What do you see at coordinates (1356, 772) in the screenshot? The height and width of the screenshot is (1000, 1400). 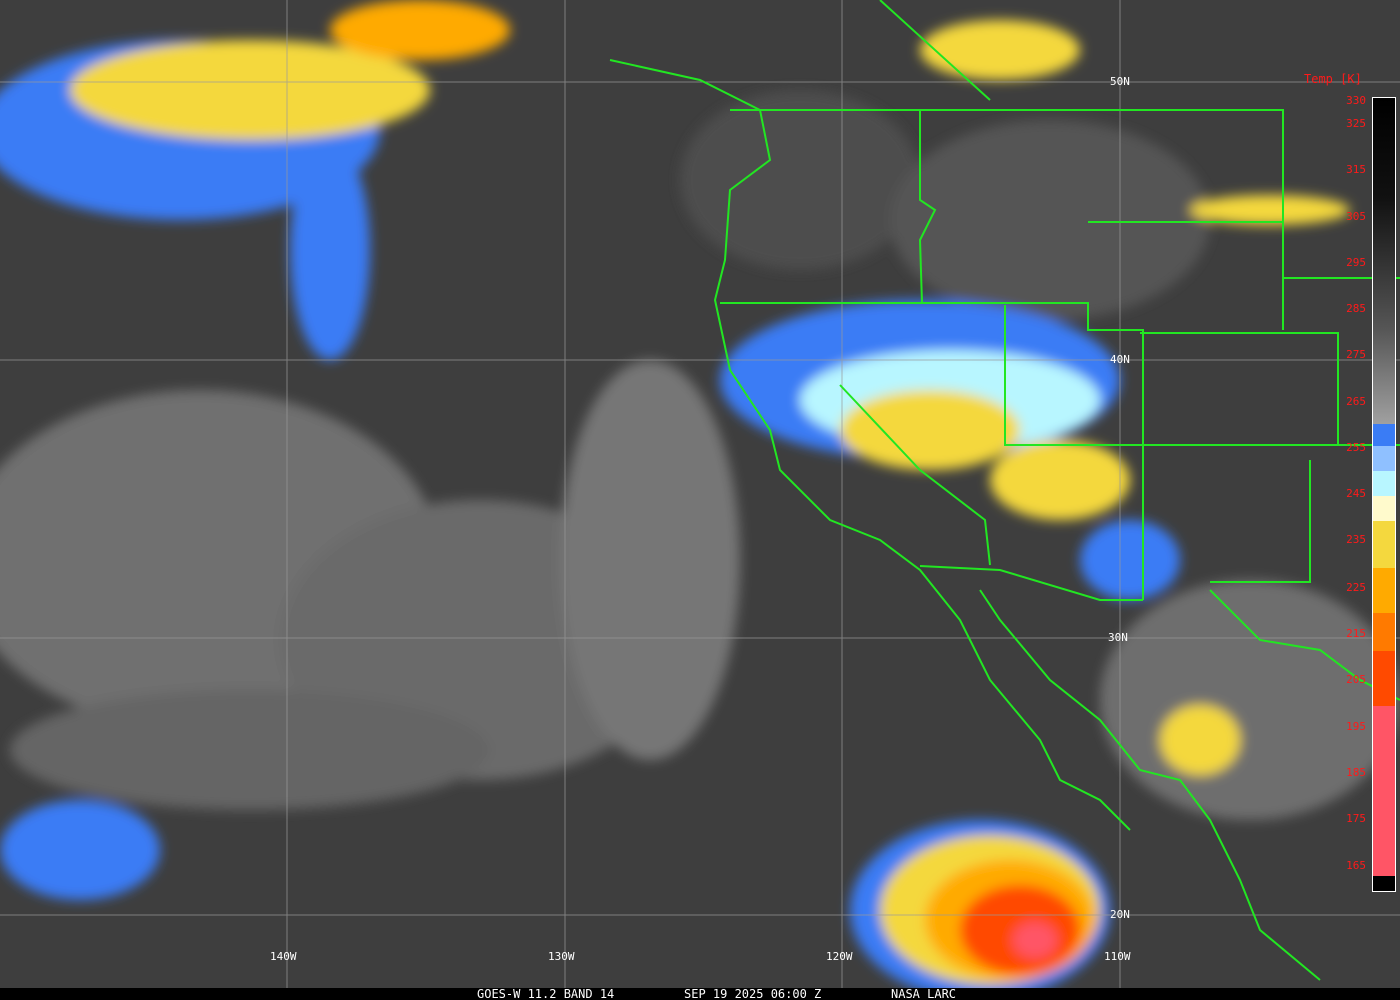 I see `colorbar-tick-label: 185` at bounding box center [1356, 772].